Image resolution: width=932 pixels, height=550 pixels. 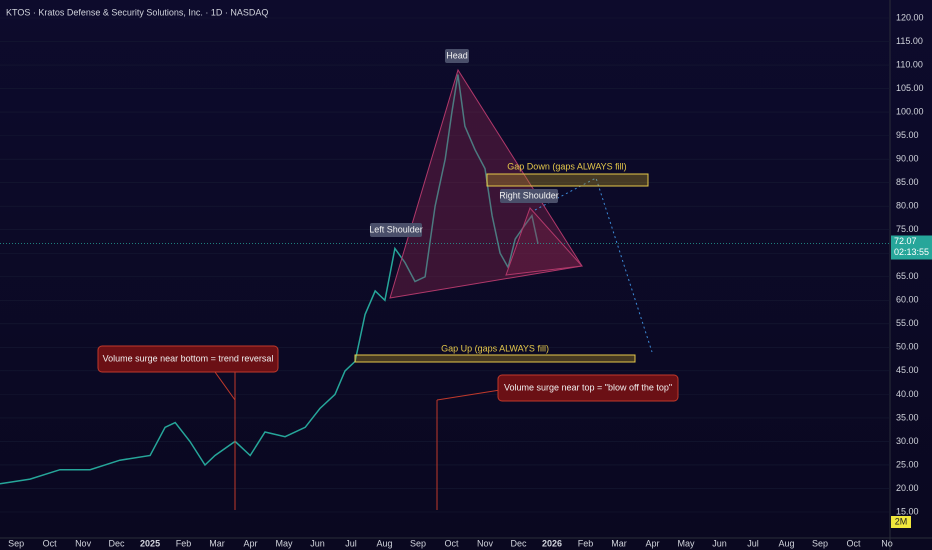 What do you see at coordinates (905, 241) in the screenshot?
I see `last-price-label: 72.07` at bounding box center [905, 241].